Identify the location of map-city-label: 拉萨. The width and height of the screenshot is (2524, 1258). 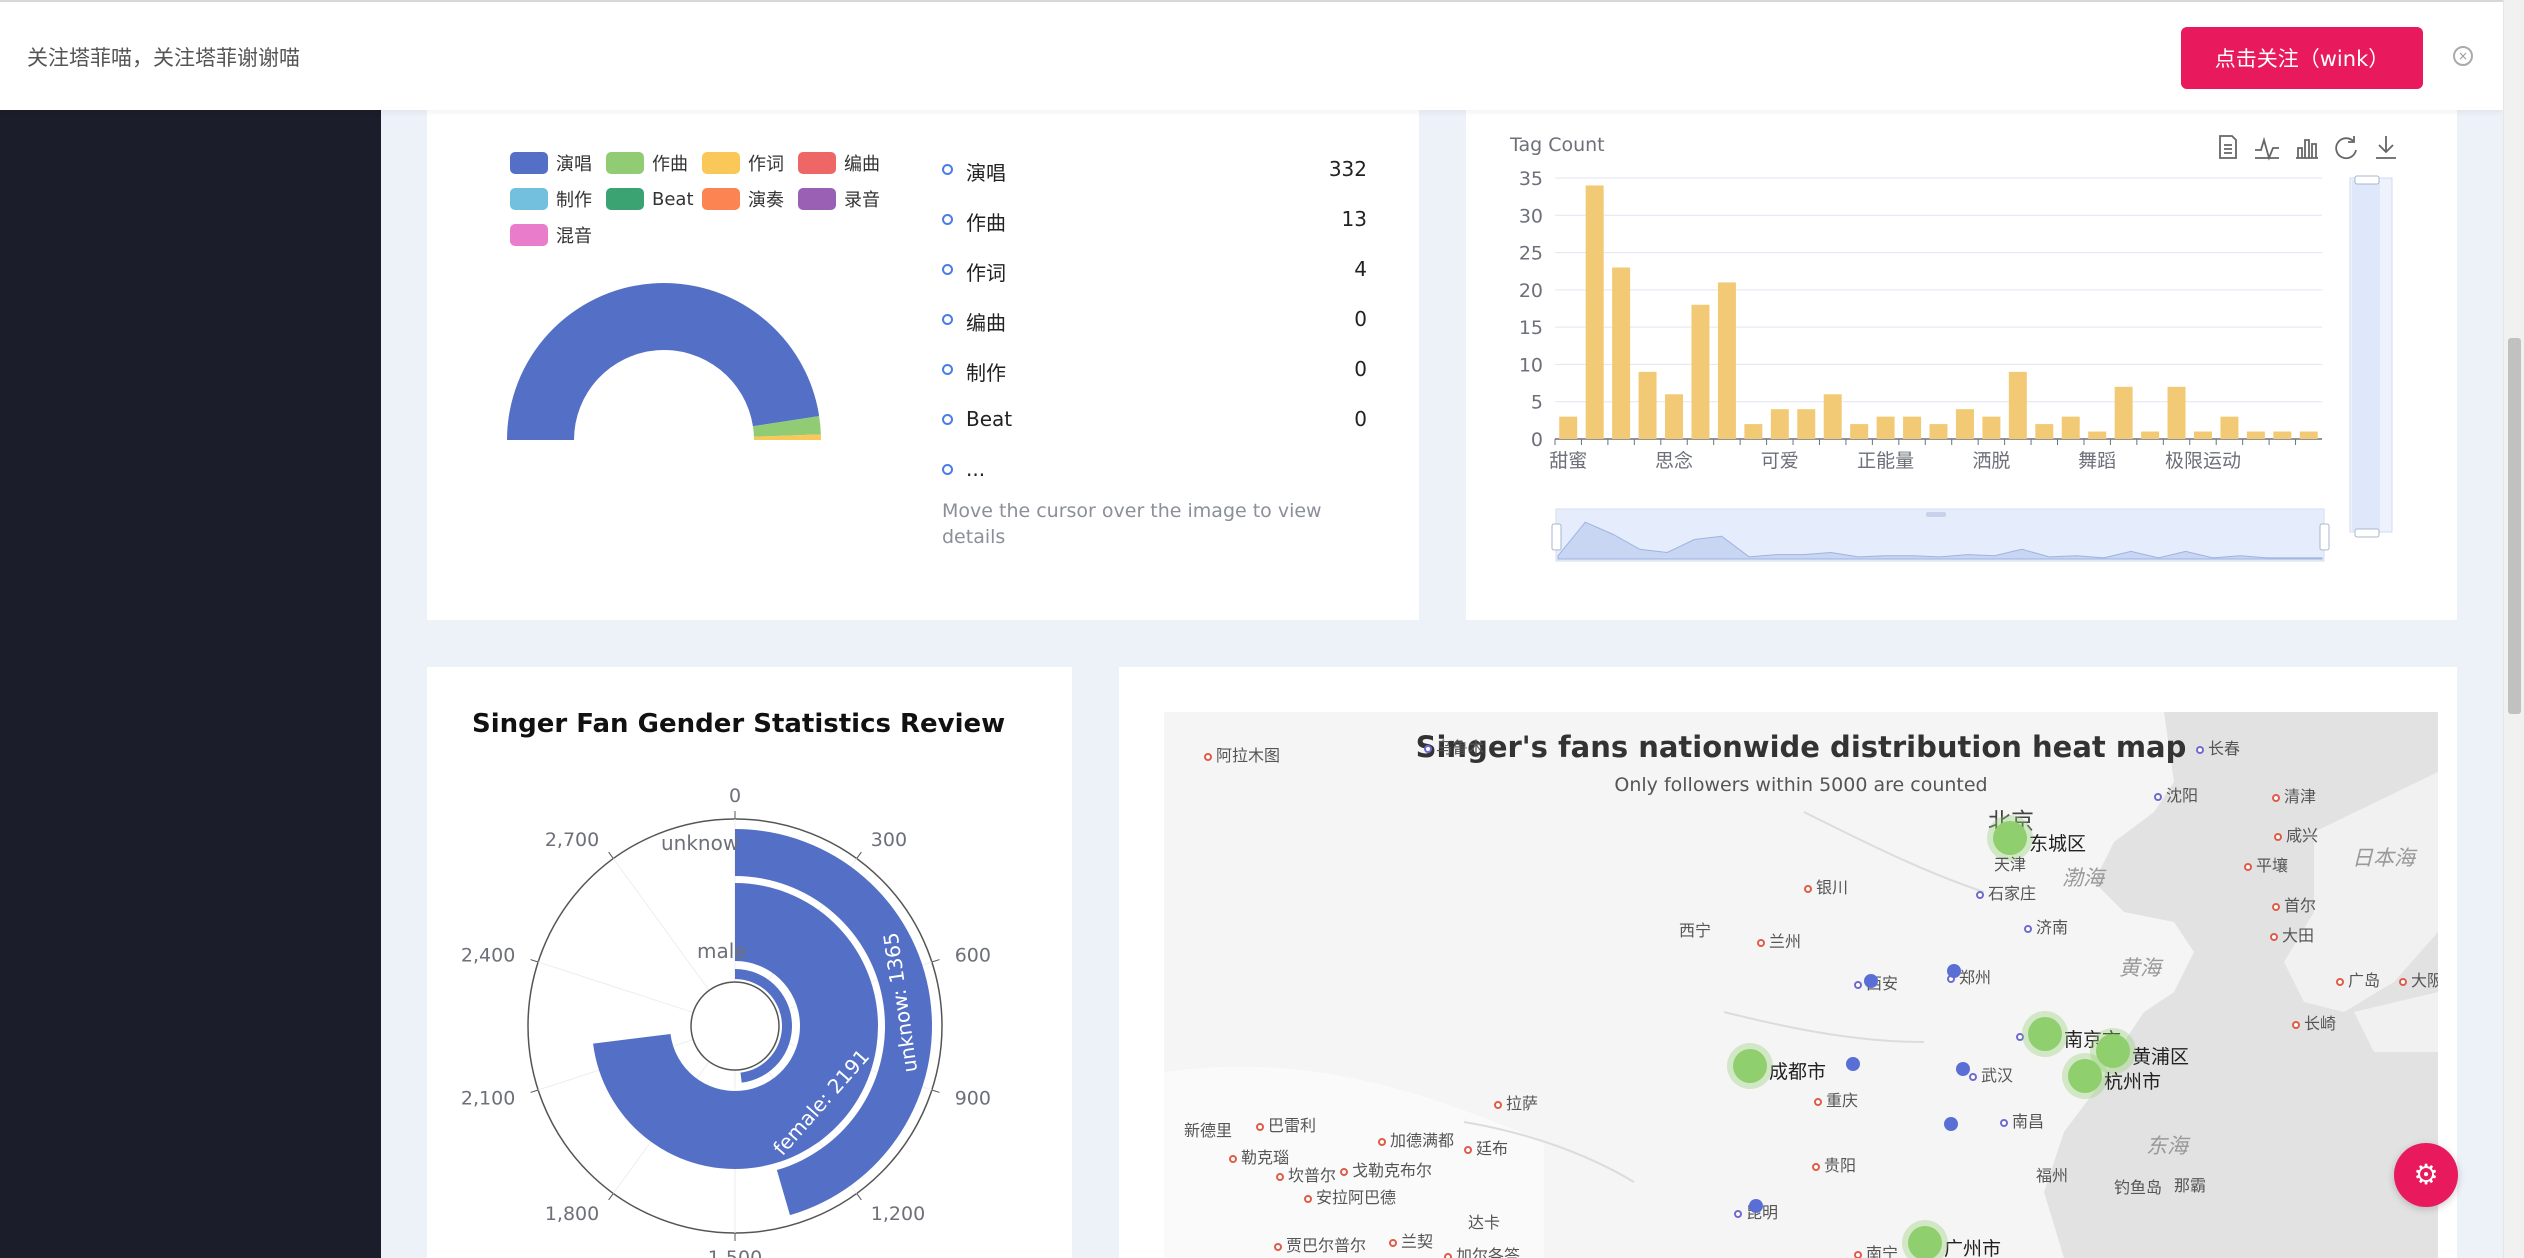
(1516, 1102).